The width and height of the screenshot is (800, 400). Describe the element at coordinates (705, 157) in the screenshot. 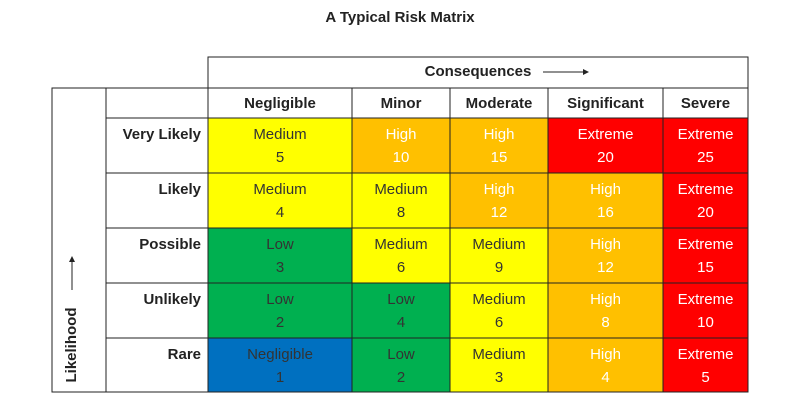

I see `risk-score: 25` at that location.